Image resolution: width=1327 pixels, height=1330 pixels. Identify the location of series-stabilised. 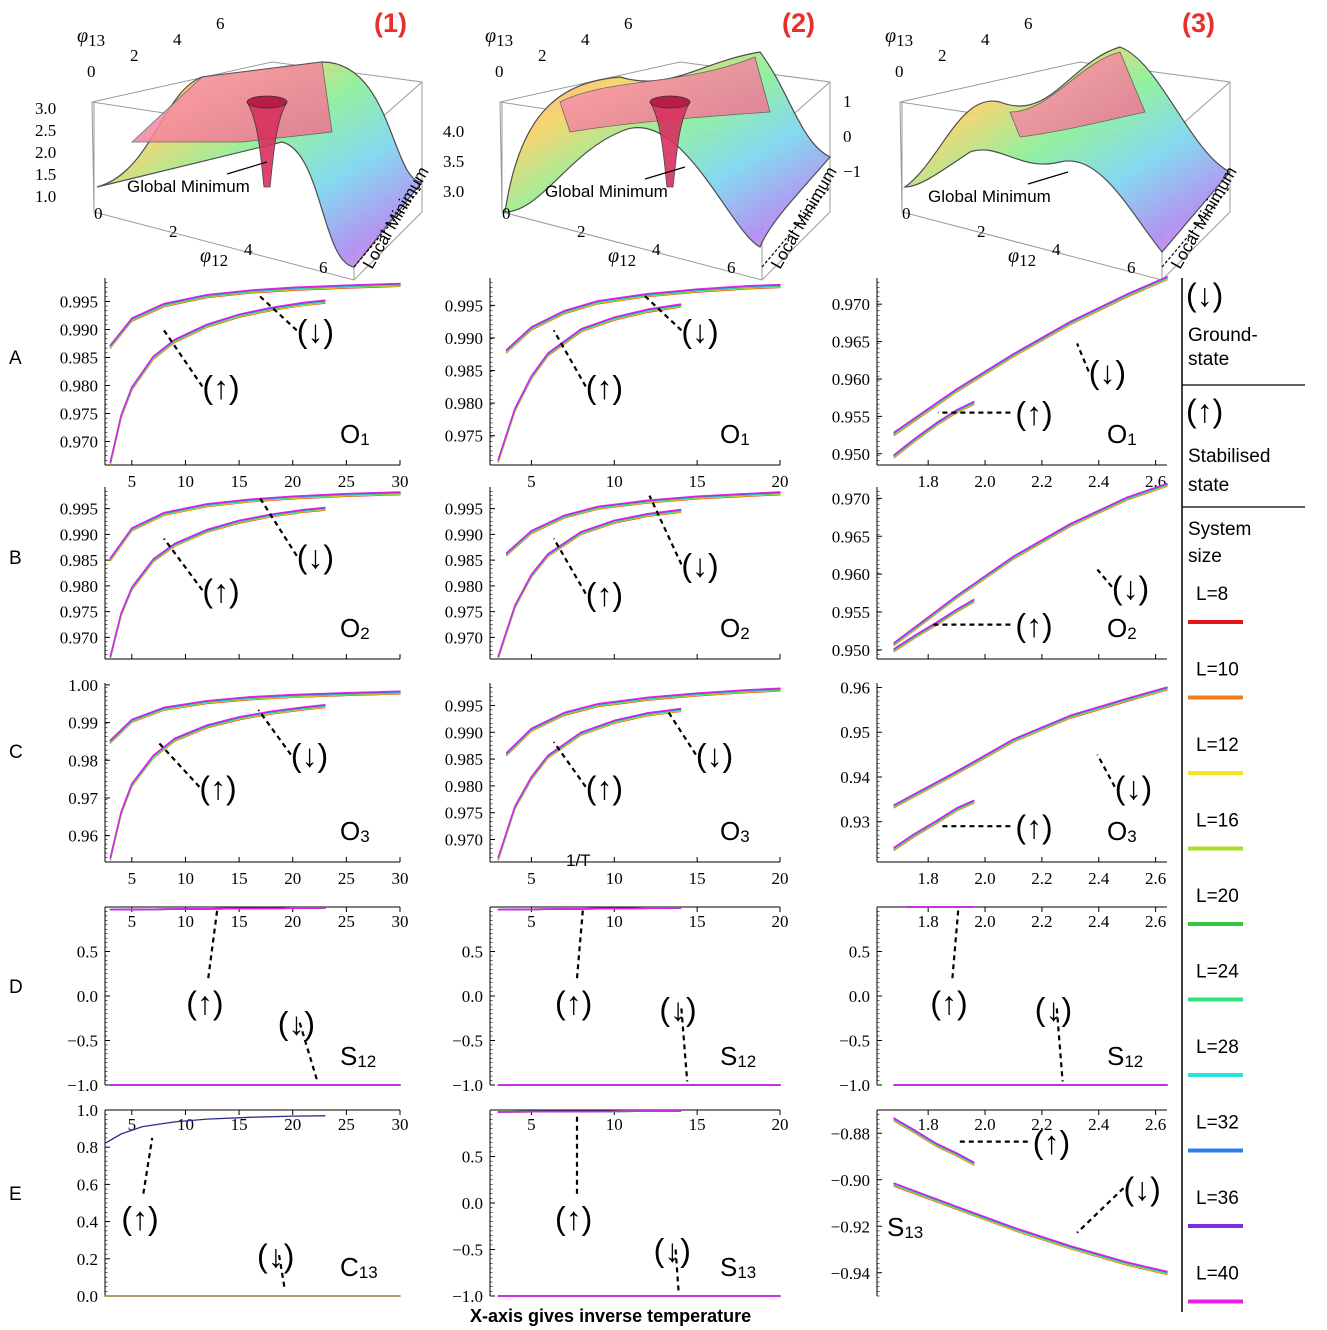
(589, 584).